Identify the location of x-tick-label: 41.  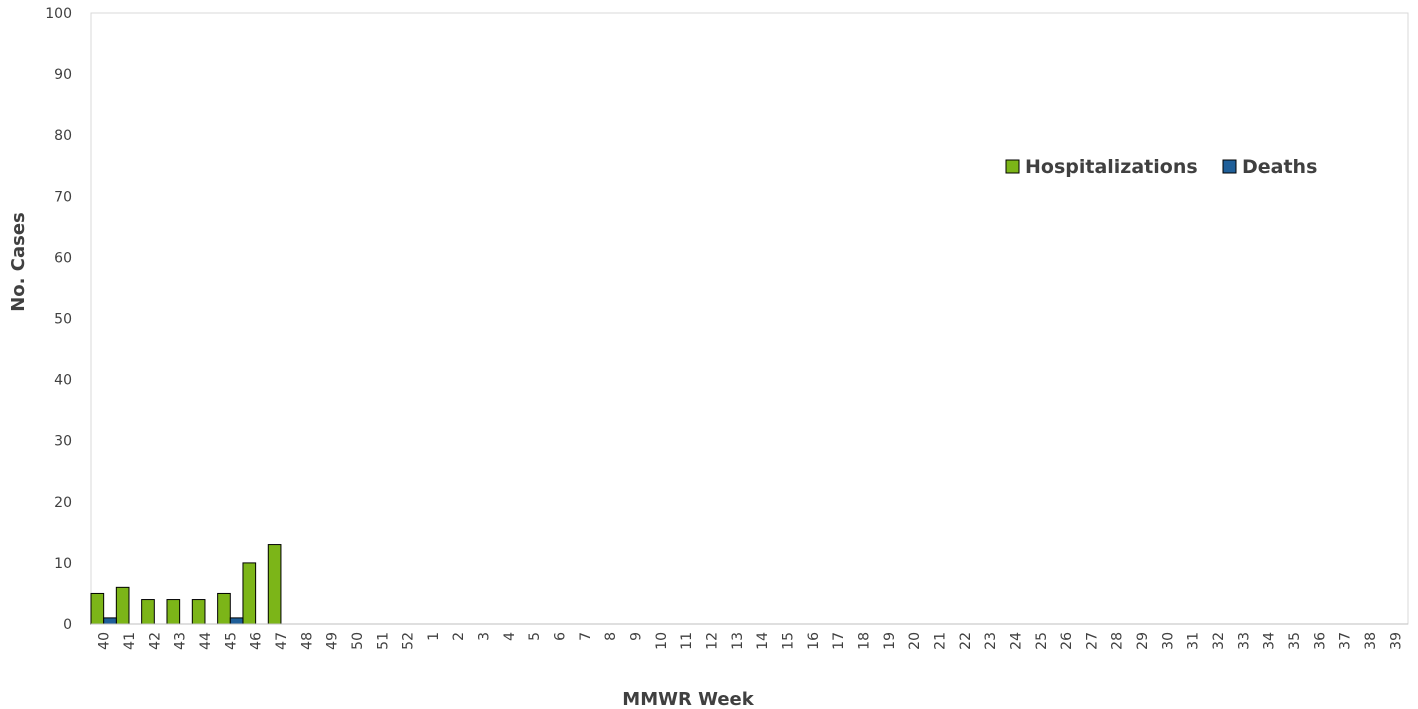
(130, 641).